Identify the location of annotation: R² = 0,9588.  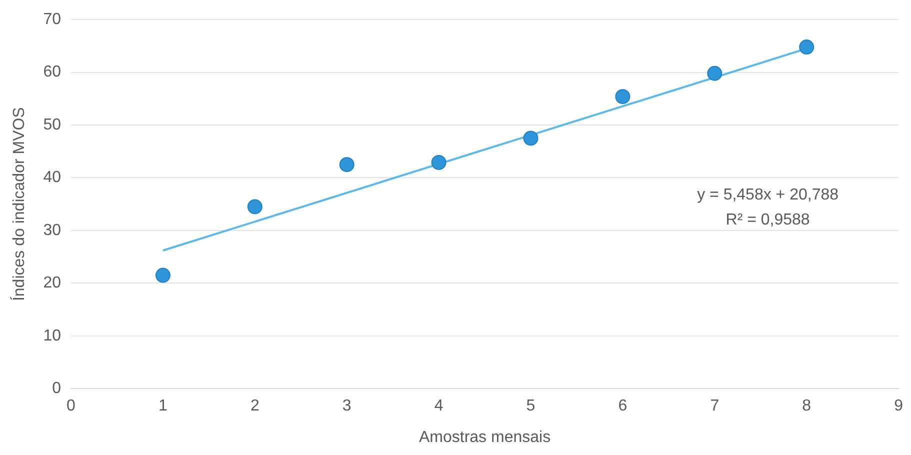
(768, 220).